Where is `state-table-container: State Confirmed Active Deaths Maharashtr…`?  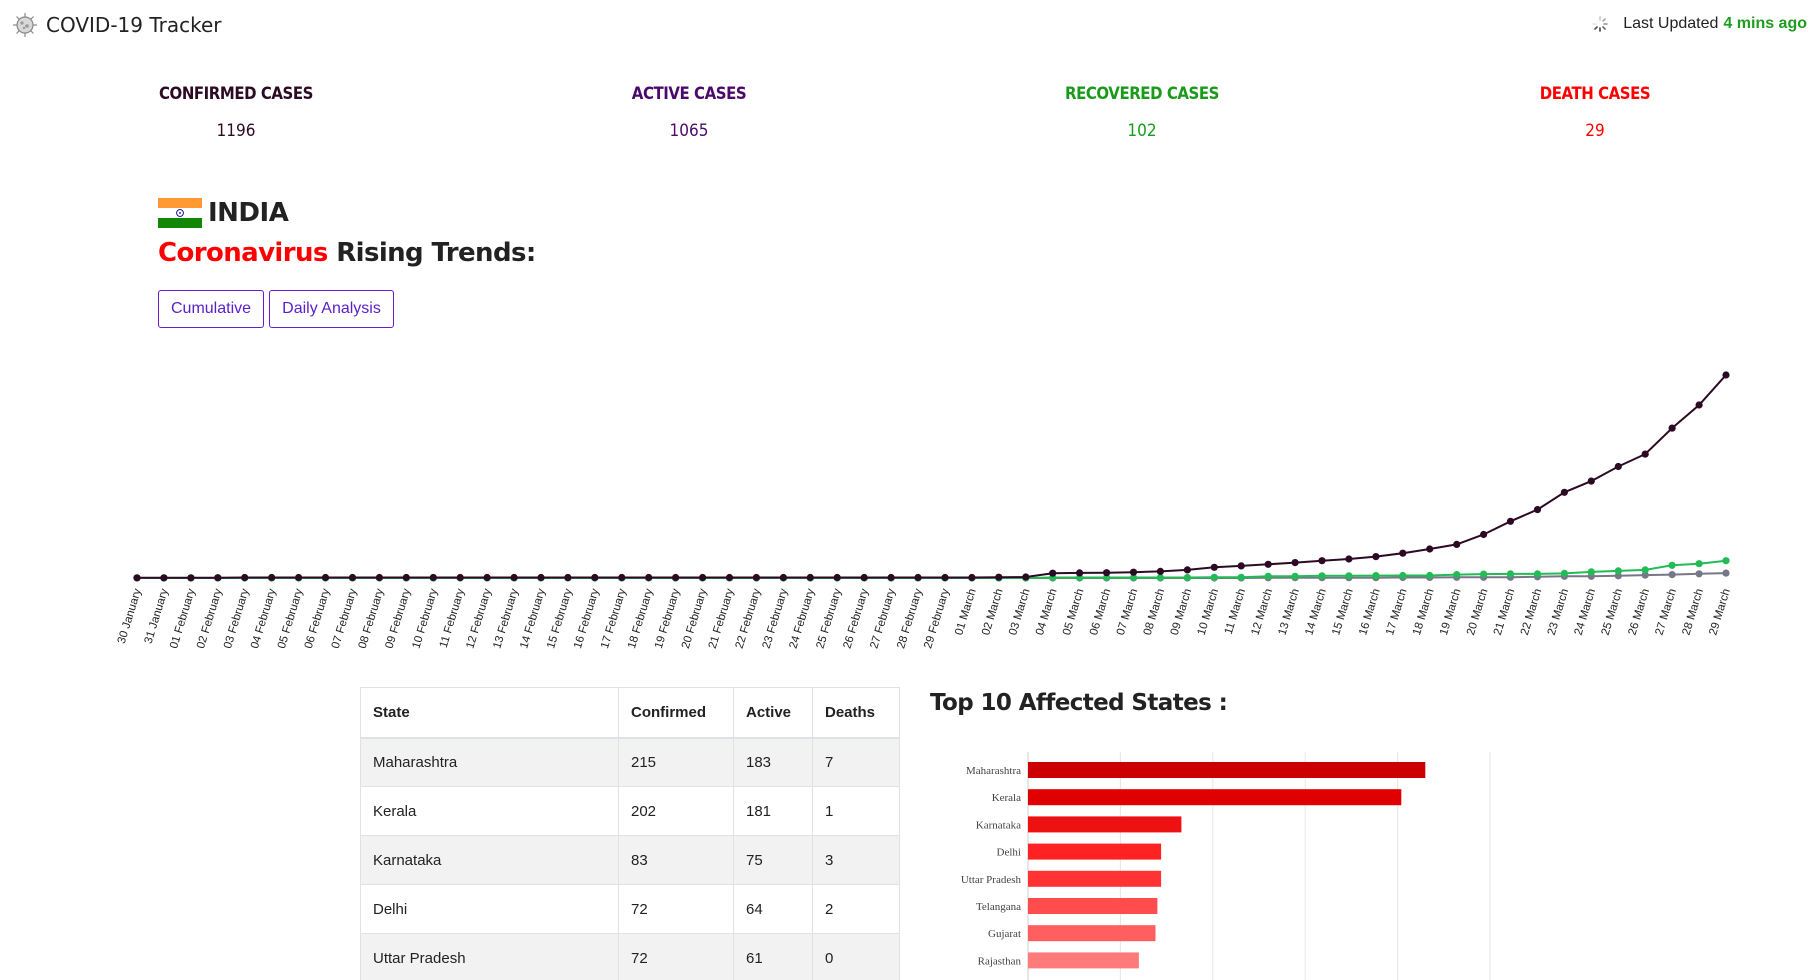 state-table-container: State Confirmed Active Deaths Maharashtr… is located at coordinates (630, 833).